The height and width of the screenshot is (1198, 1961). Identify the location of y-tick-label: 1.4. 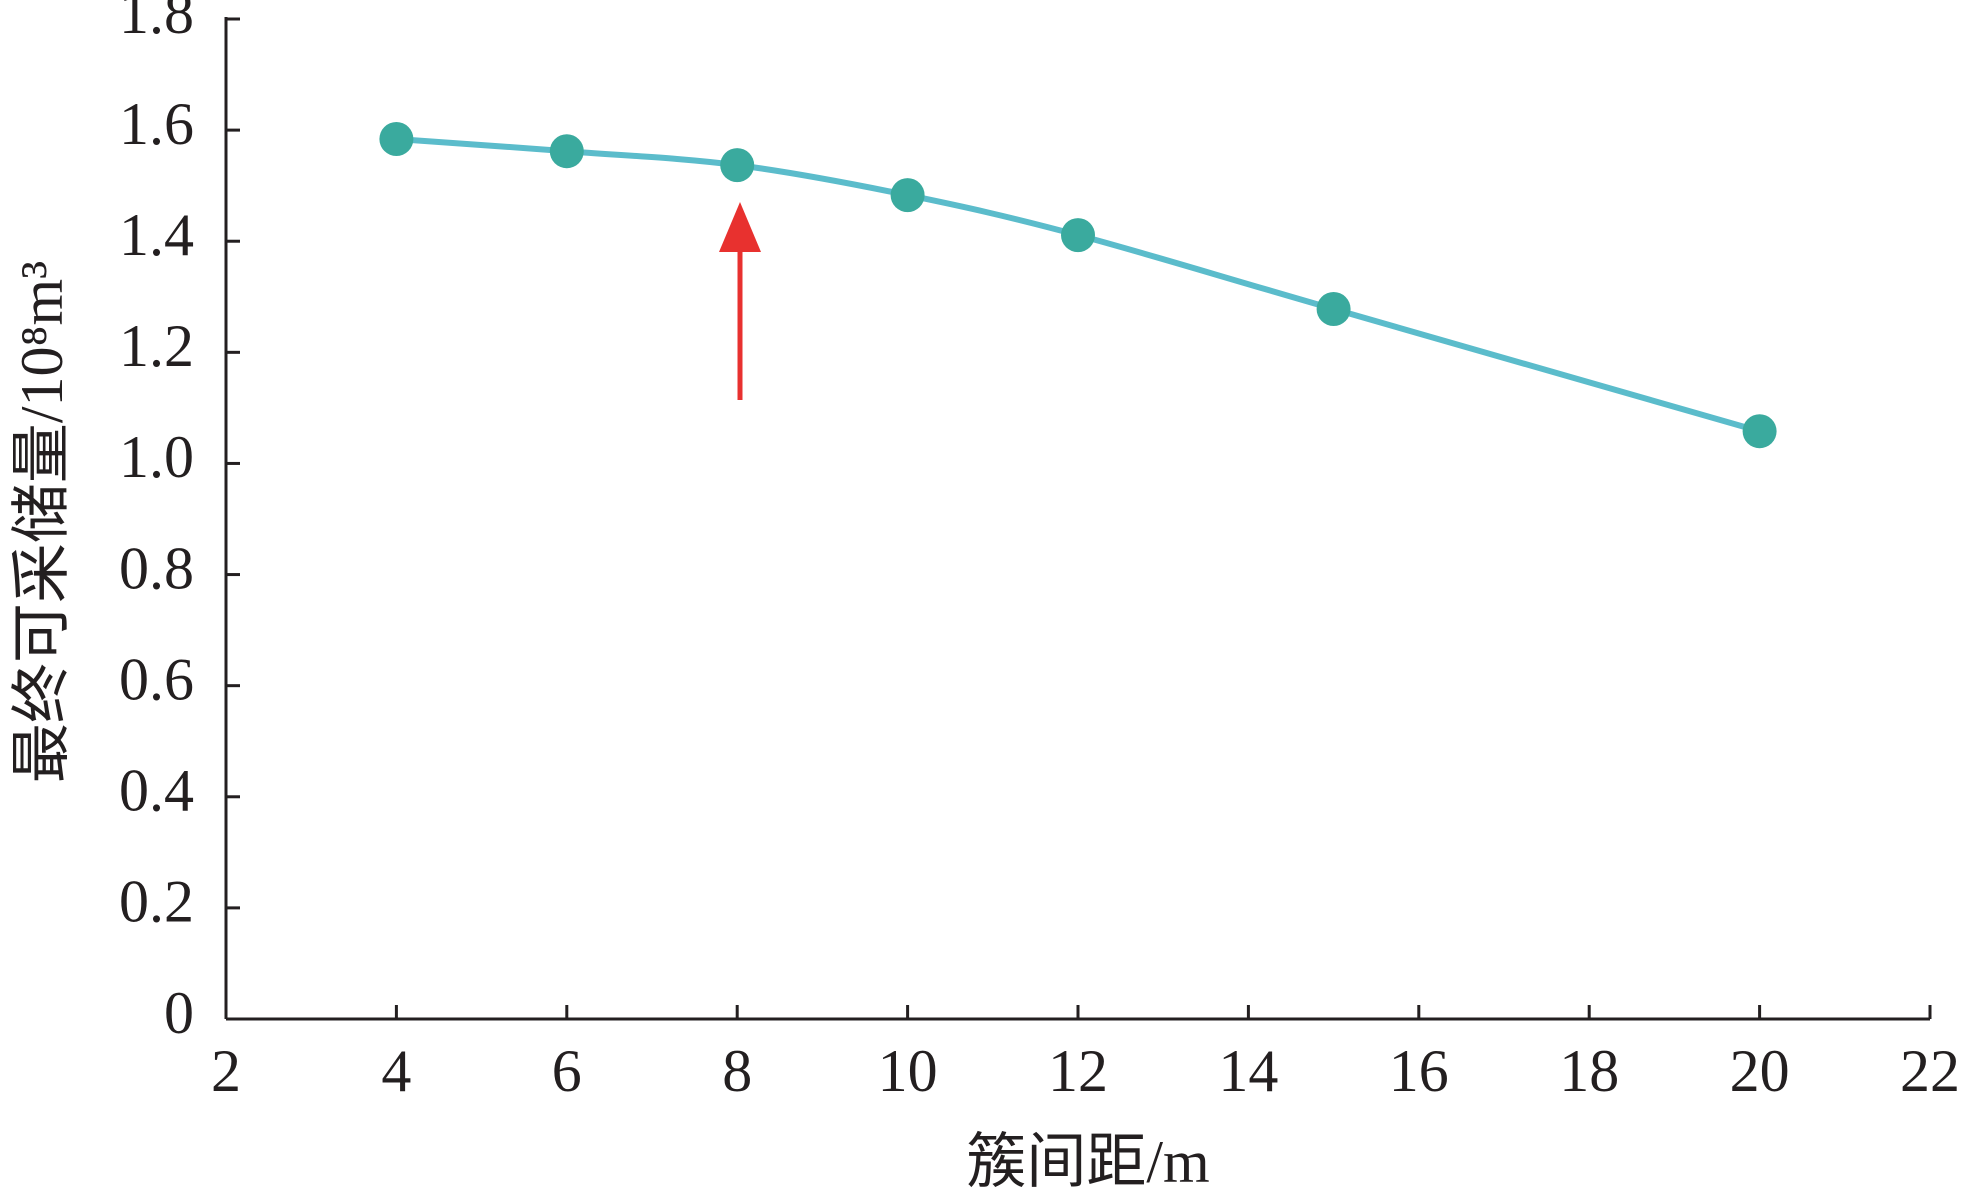
(156, 235).